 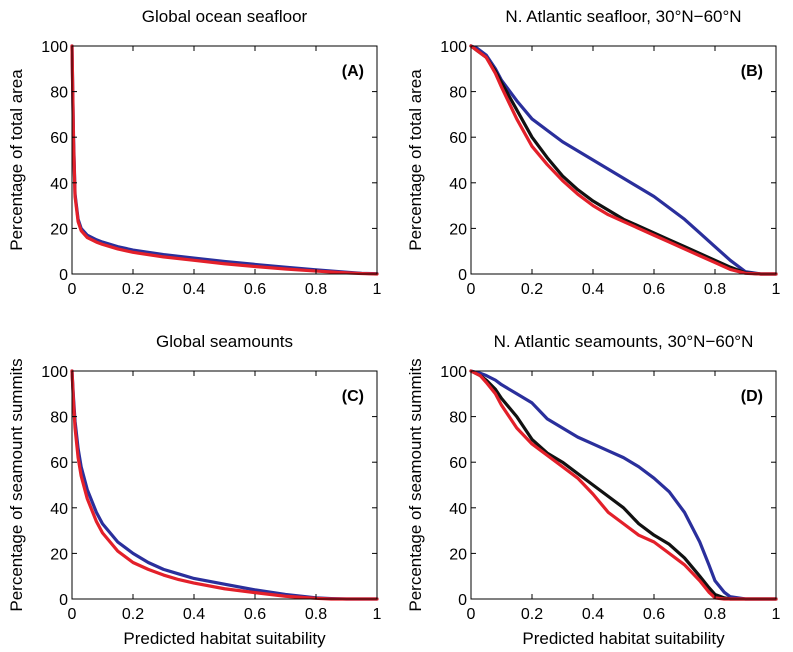 What do you see at coordinates (353, 396) in the screenshot?
I see `panel-tag: (C)` at bounding box center [353, 396].